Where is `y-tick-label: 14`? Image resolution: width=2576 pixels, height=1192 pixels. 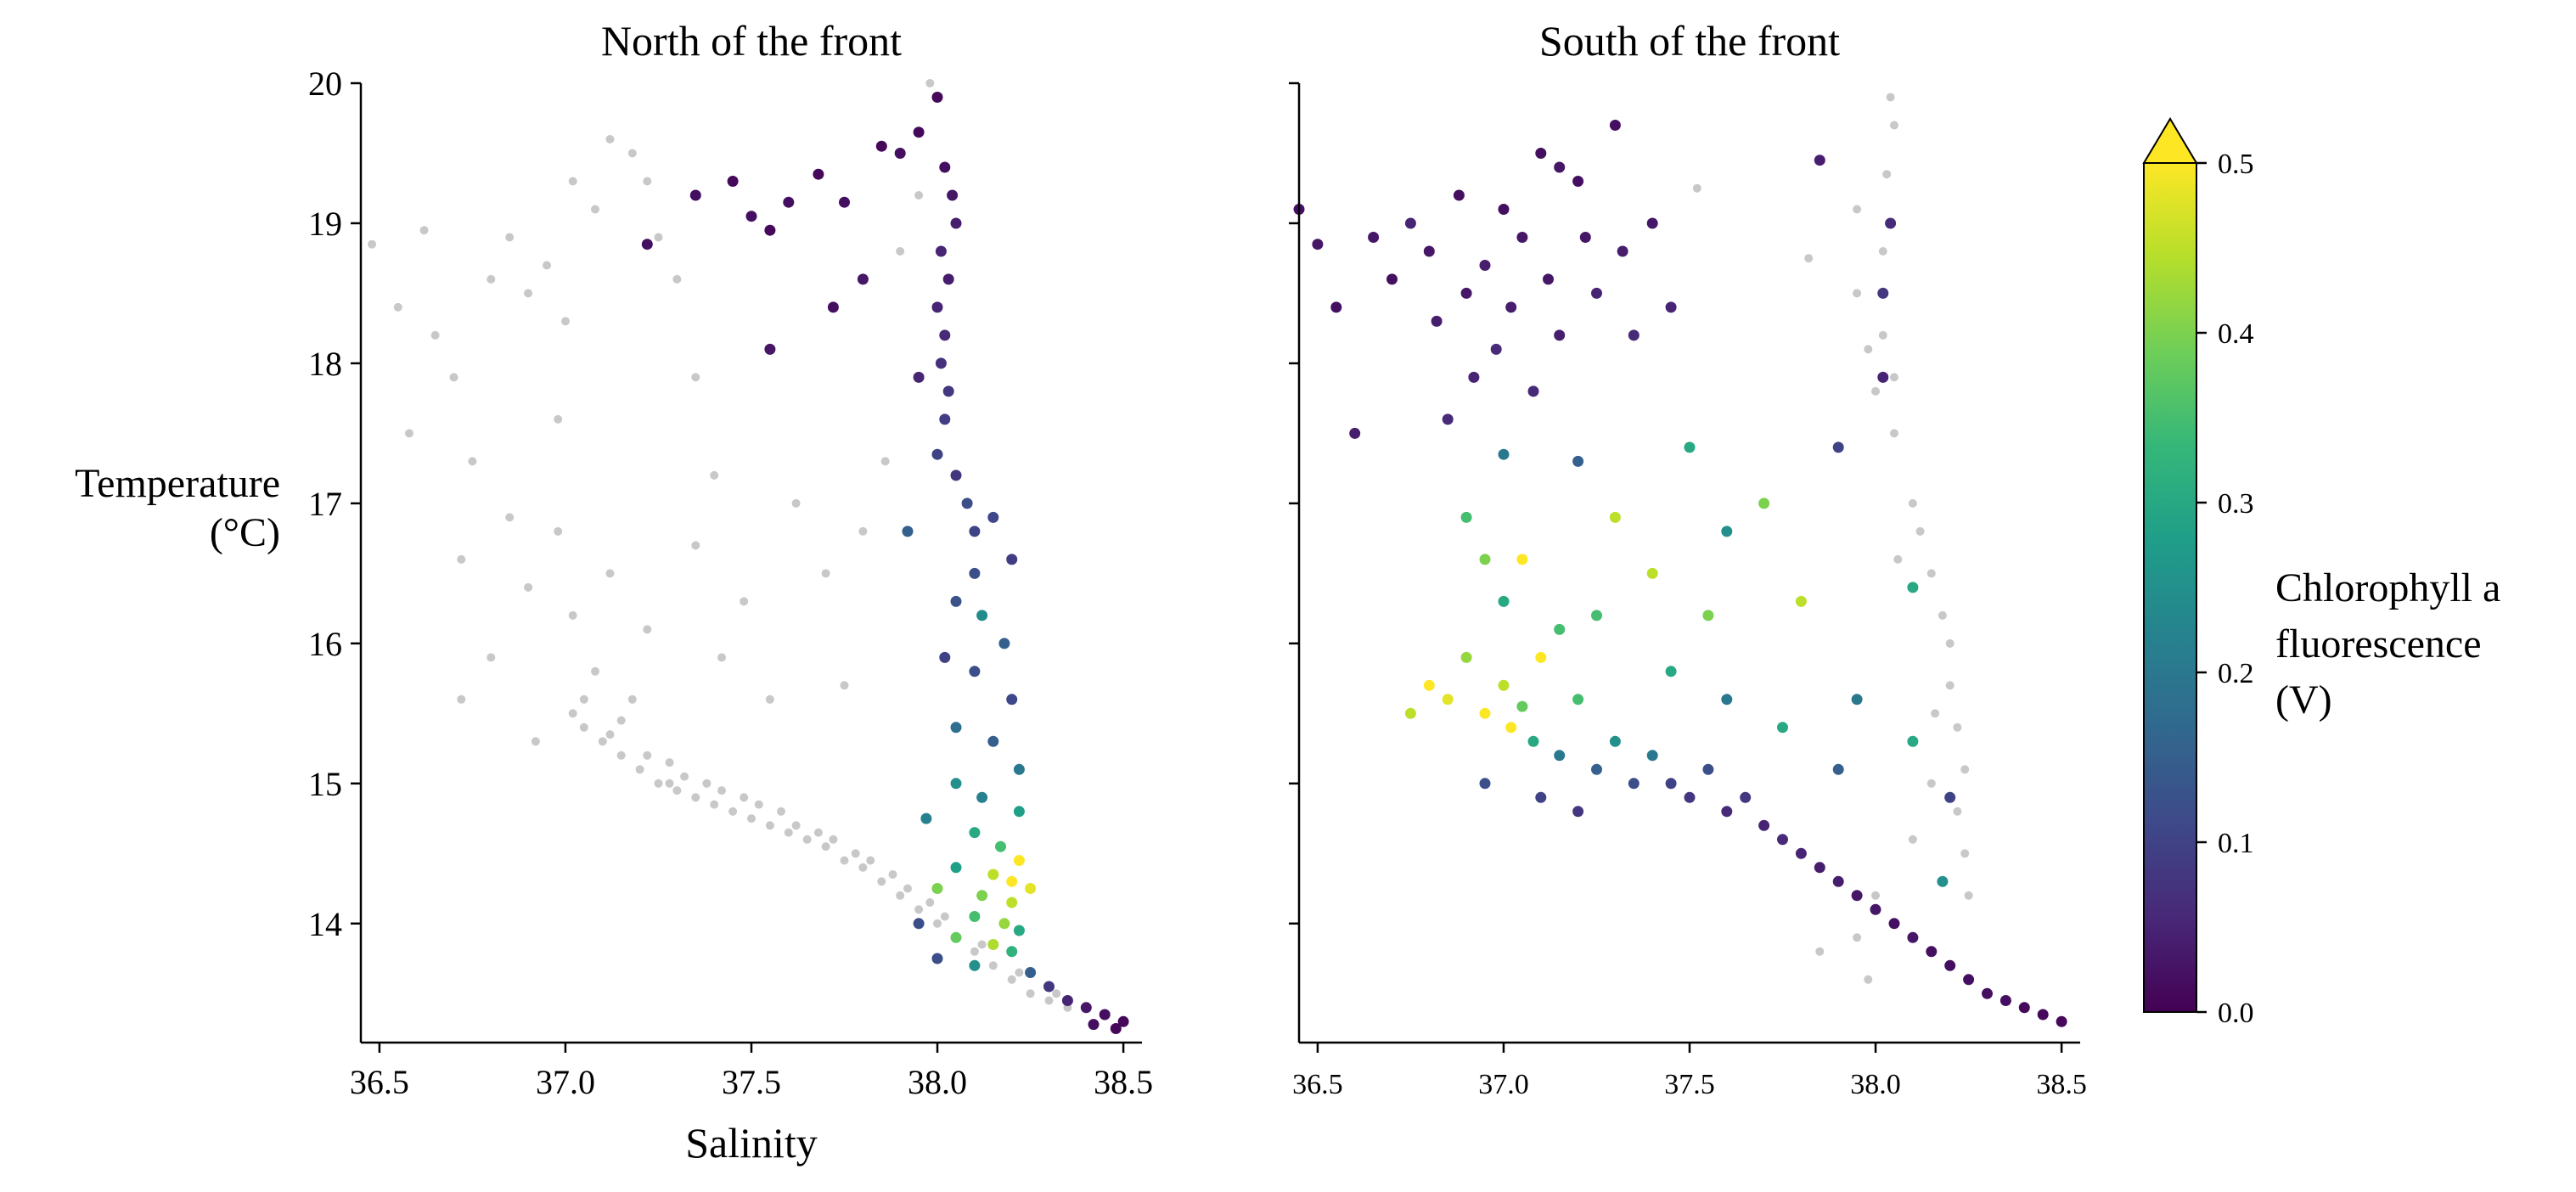 y-tick-label: 14 is located at coordinates (325, 924).